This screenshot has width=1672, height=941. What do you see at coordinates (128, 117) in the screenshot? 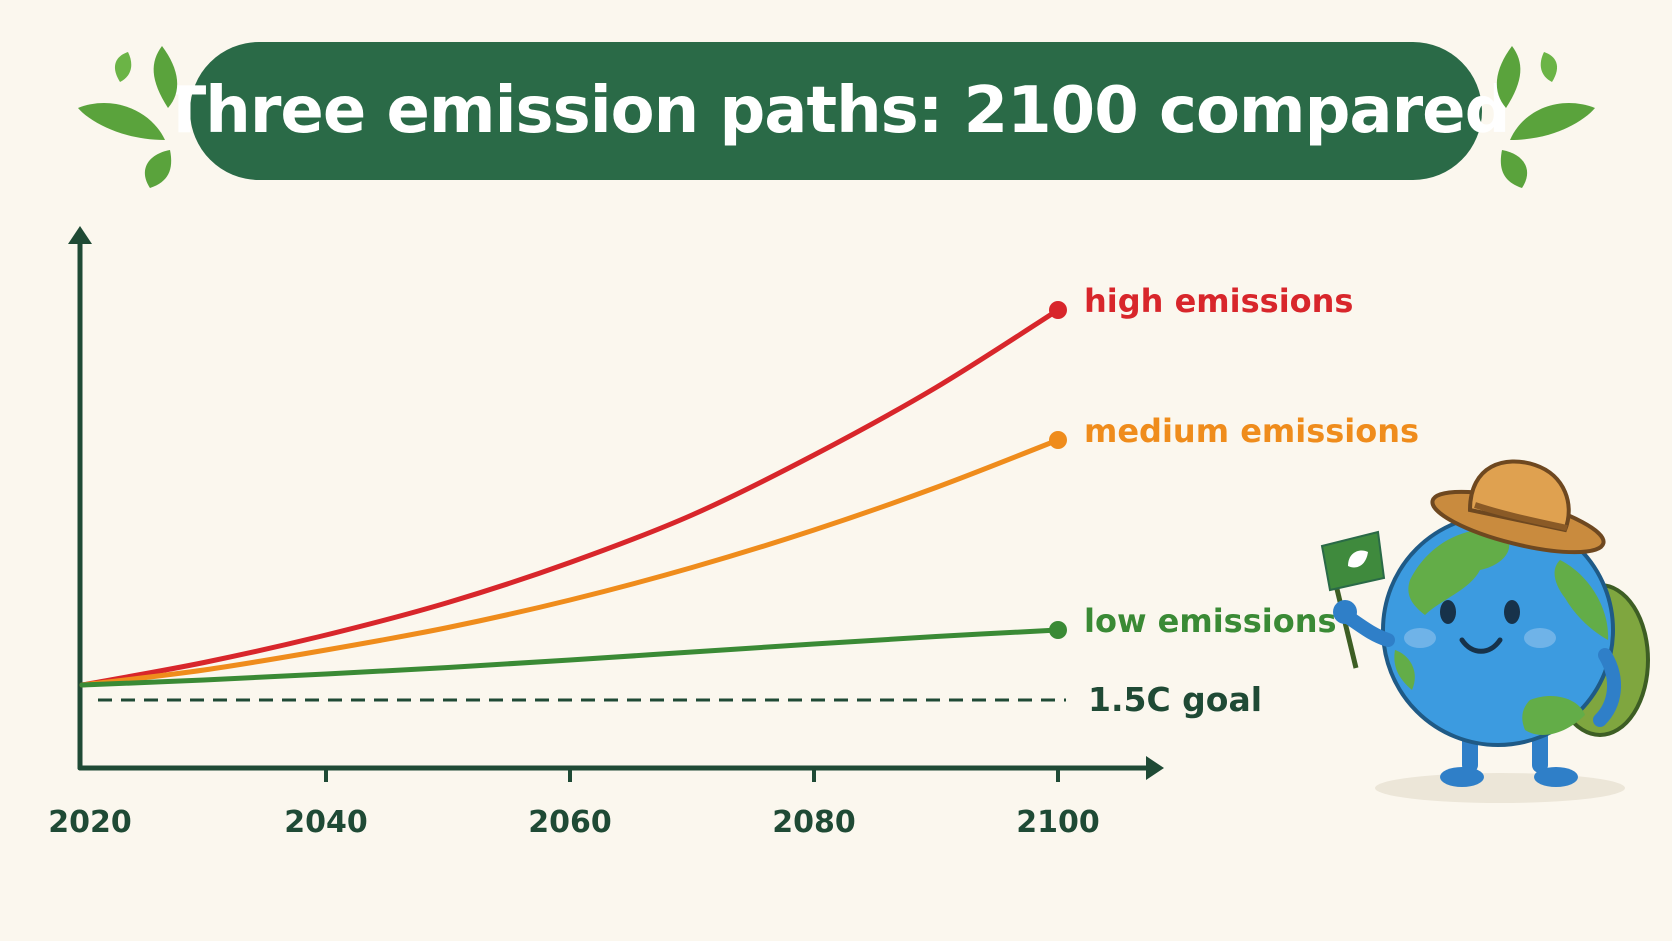
I see `leaf-icon-left` at bounding box center [128, 117].